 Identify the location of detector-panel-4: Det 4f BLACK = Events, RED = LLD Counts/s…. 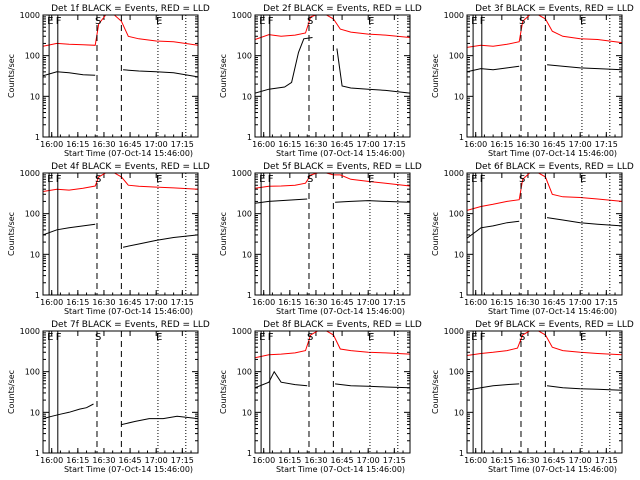
(108, 239).